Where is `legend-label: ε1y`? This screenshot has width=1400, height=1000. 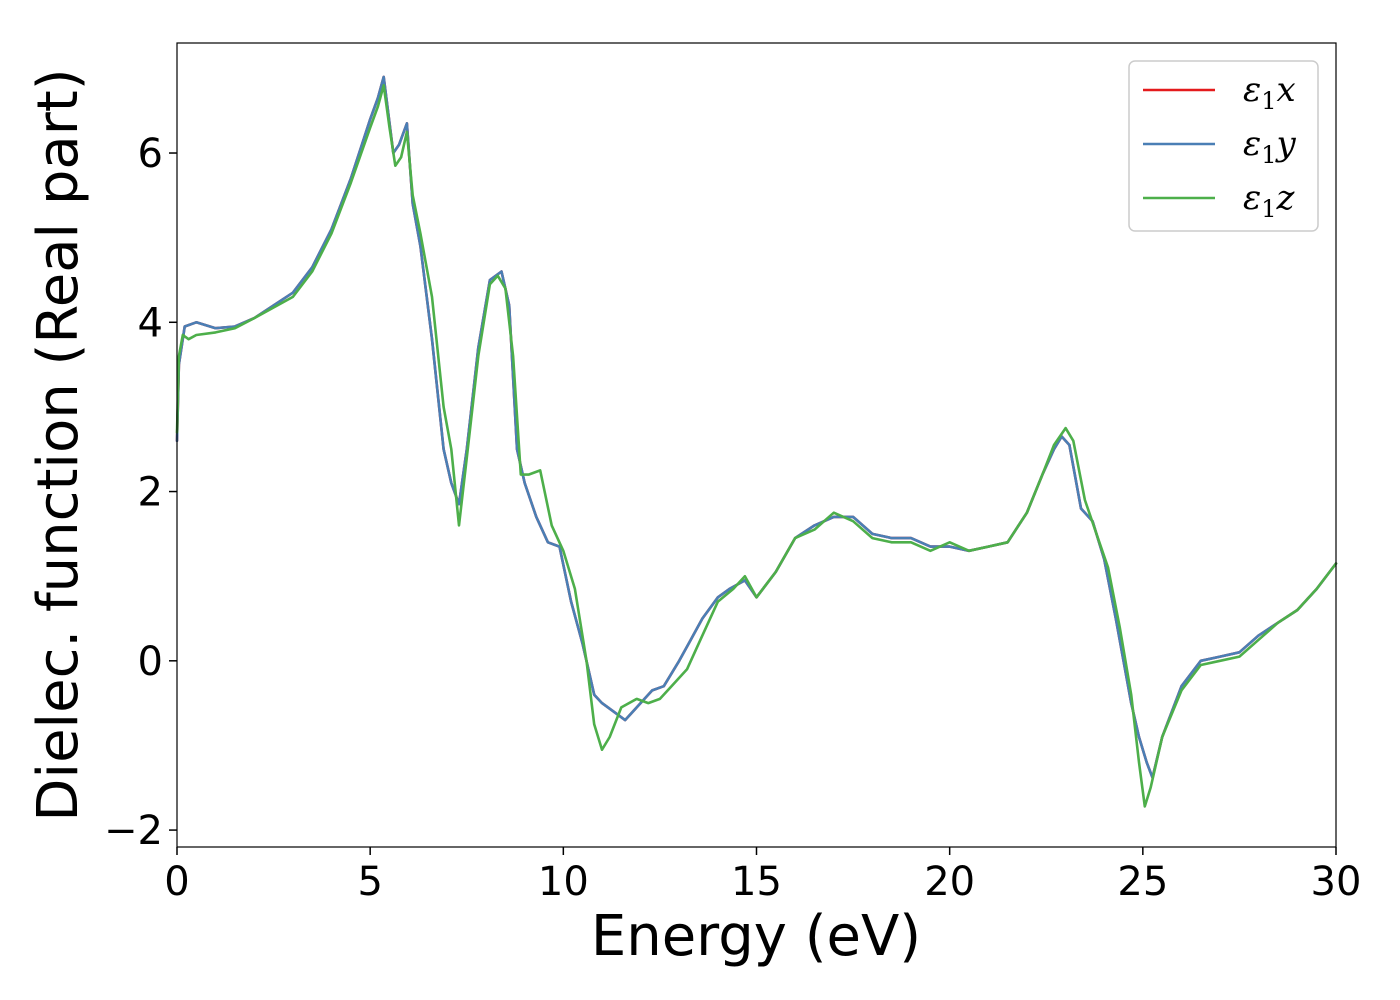 legend-label: ε1y is located at coordinates (1270, 146).